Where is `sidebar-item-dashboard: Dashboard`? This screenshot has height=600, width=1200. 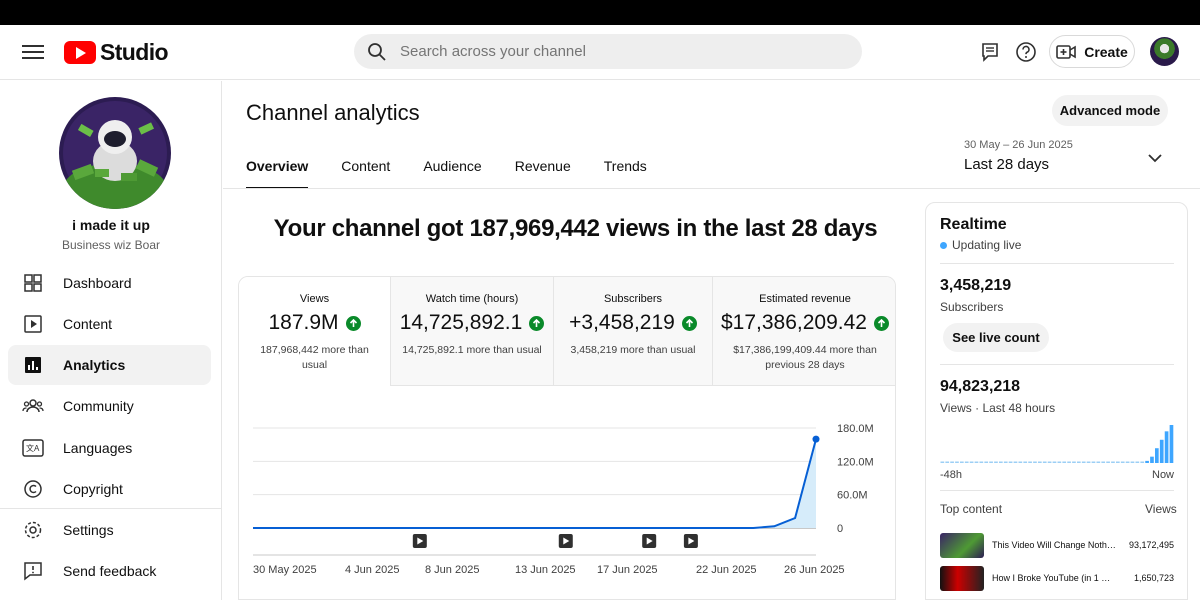 sidebar-item-dashboard: Dashboard is located at coordinates (109, 283).